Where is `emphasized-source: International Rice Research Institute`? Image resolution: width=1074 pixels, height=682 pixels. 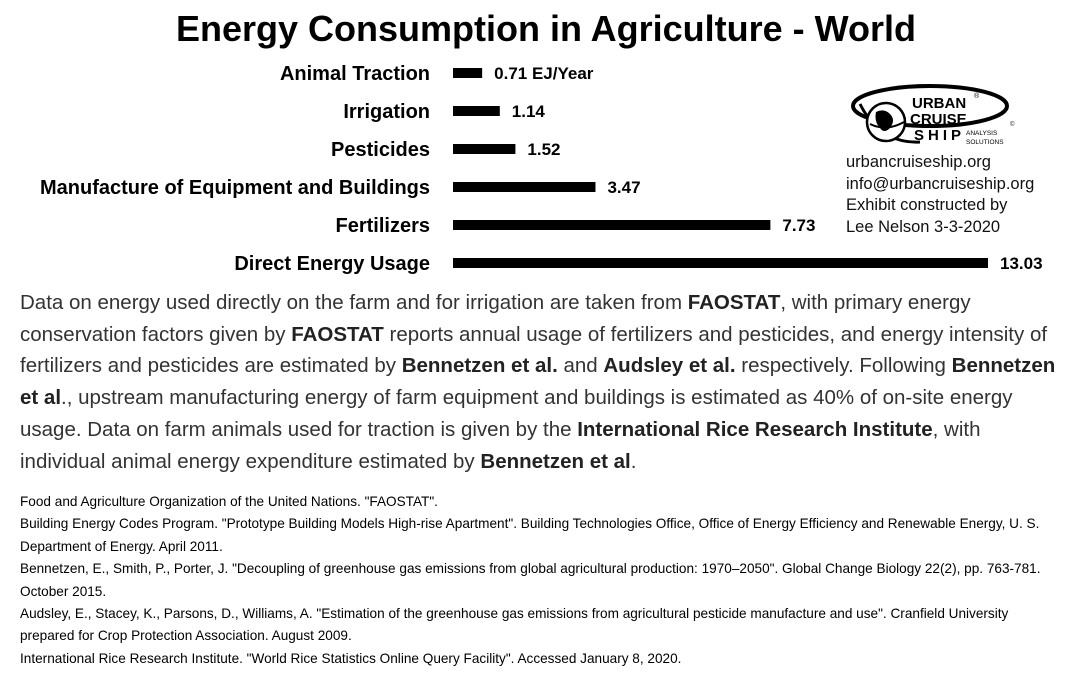 emphasized-source: International Rice Research Institute is located at coordinates (755, 429).